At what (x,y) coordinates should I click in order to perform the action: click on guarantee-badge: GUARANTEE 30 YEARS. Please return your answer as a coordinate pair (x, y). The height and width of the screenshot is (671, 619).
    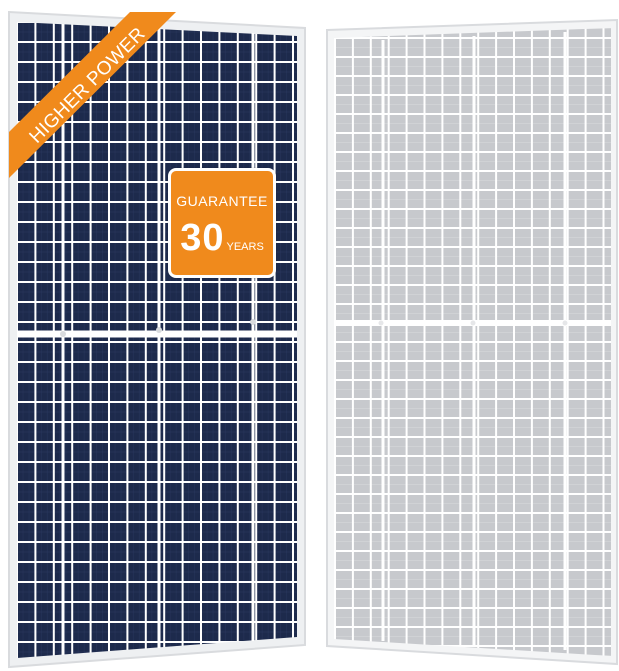
    Looking at the image, I should click on (222, 223).